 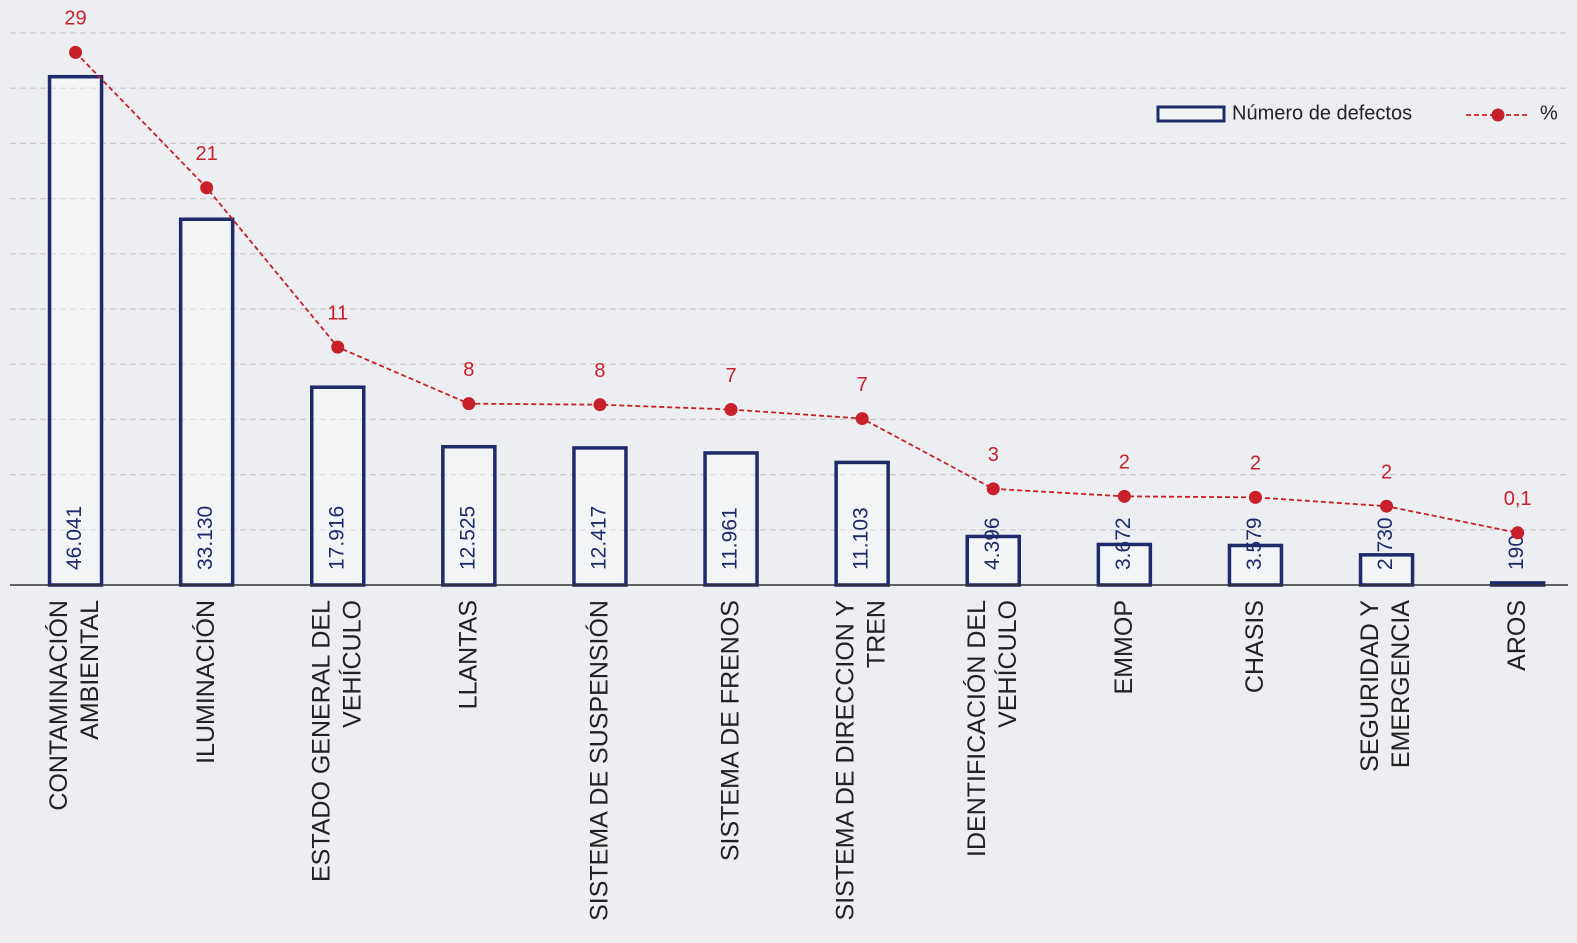 I want to click on legend-swatch, so click(x=1191, y=114).